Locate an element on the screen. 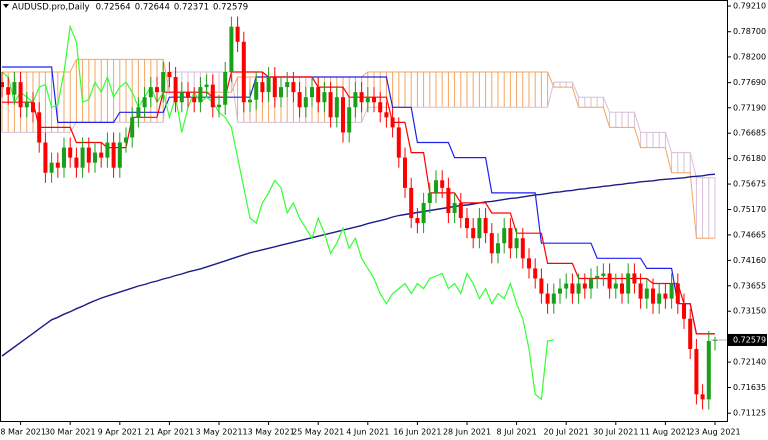  header-open: 0.72564 is located at coordinates (113, 7).